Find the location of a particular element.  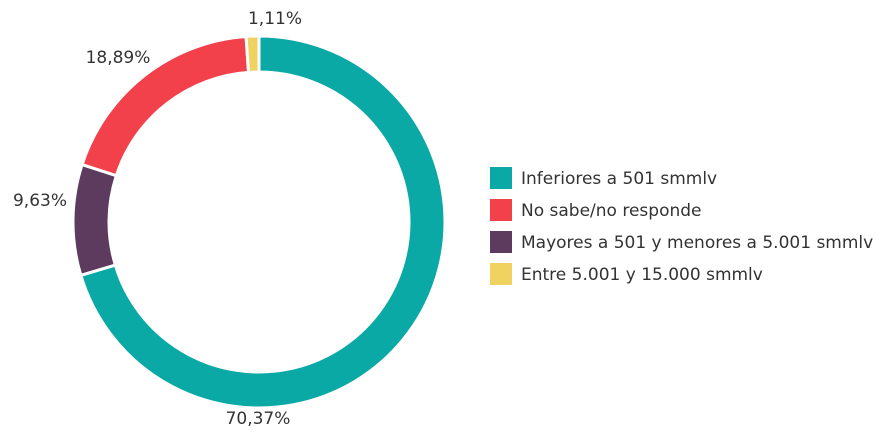

data-label: 1,11% is located at coordinates (275, 19).